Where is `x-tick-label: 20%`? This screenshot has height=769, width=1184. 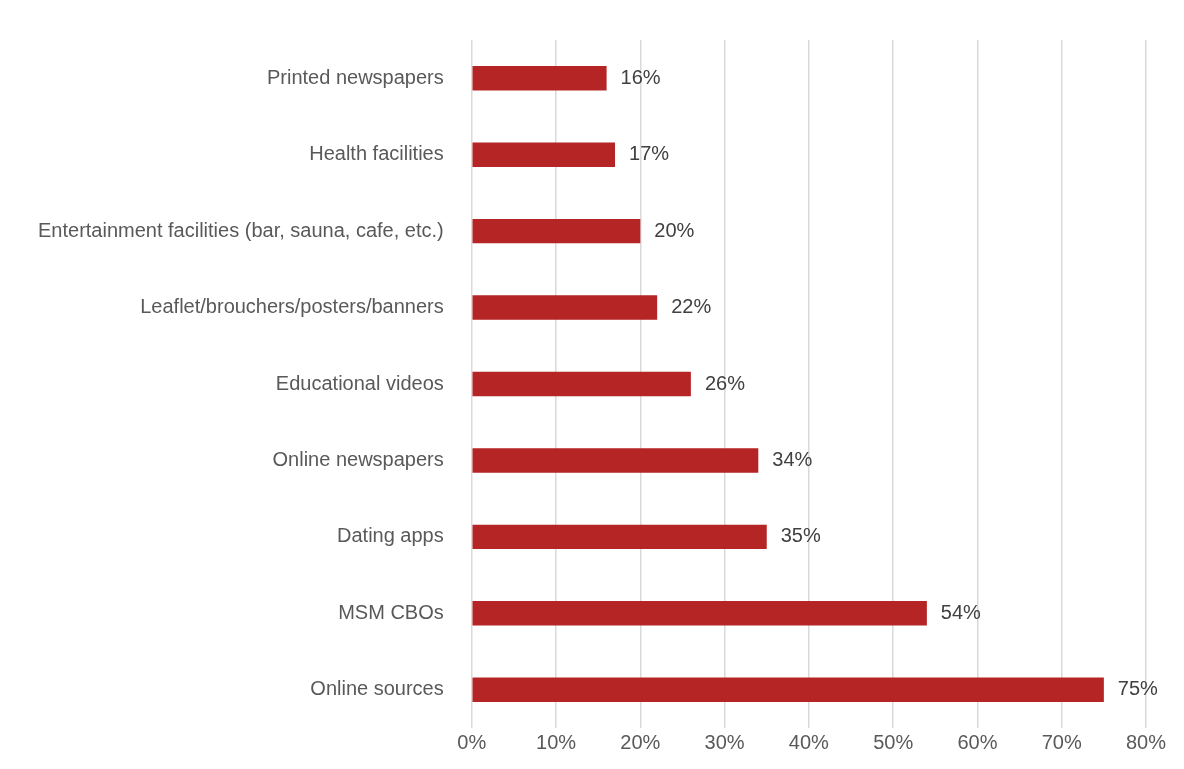 x-tick-label: 20% is located at coordinates (640, 741).